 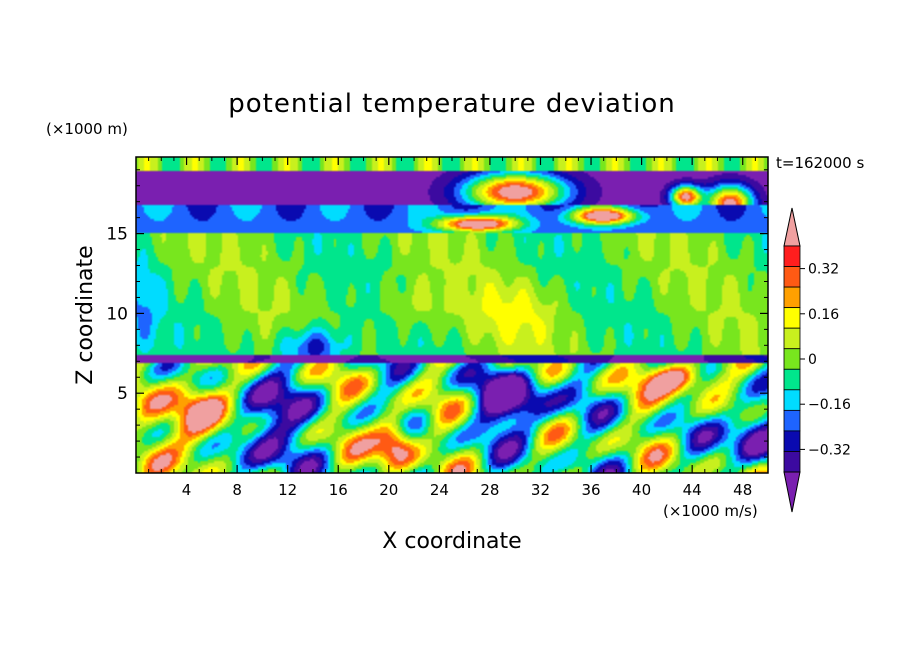 I want to click on colorbar: 0.32 0.16 0 −0.16 −0.32, so click(x=817, y=360).